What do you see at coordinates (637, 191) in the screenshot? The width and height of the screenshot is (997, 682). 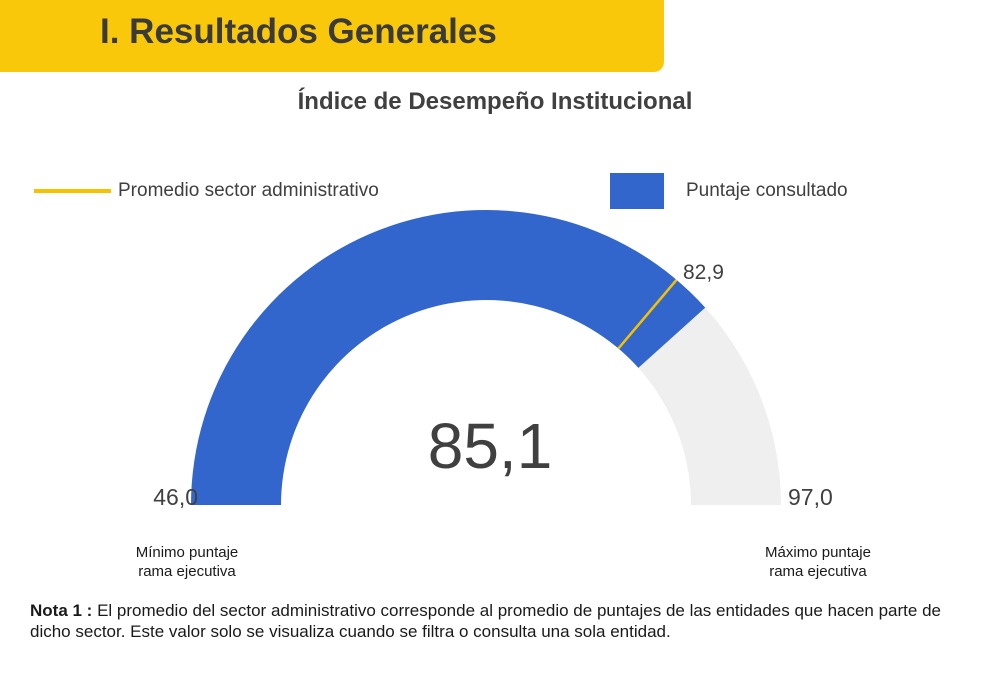 I see `legend-score-swatch` at bounding box center [637, 191].